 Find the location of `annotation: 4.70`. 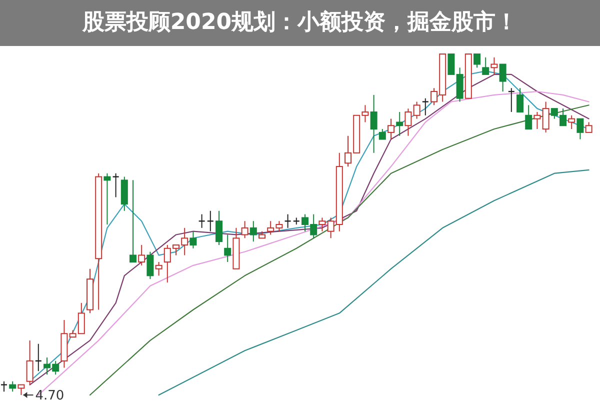

annotation: 4.70 is located at coordinates (49, 394).